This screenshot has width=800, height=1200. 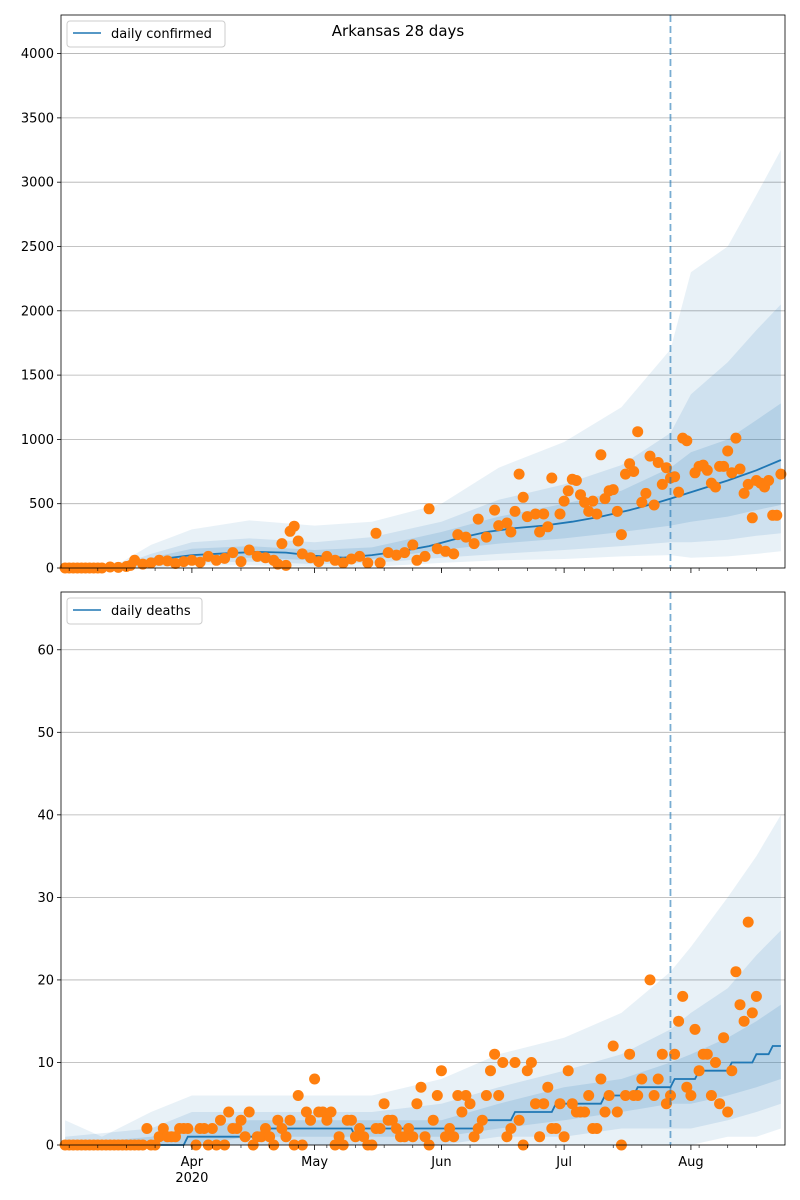 I want to click on x-tick-label: Aug, so click(x=690, y=1162).